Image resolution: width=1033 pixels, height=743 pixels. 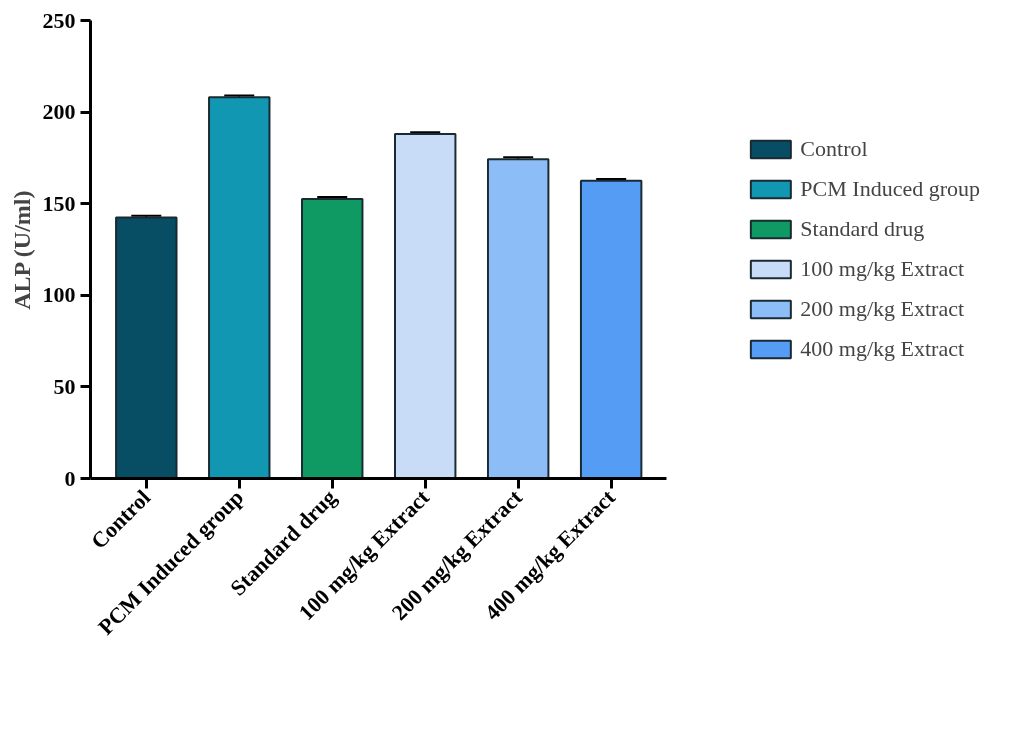 I want to click on y-tick-label: 100, so click(x=59, y=295).